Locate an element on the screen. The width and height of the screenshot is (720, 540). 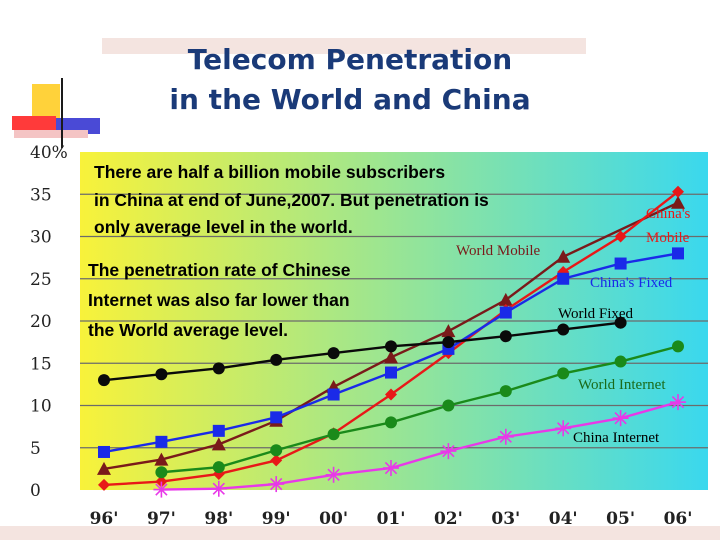
y-tick-label: 10 is located at coordinates (41, 407).